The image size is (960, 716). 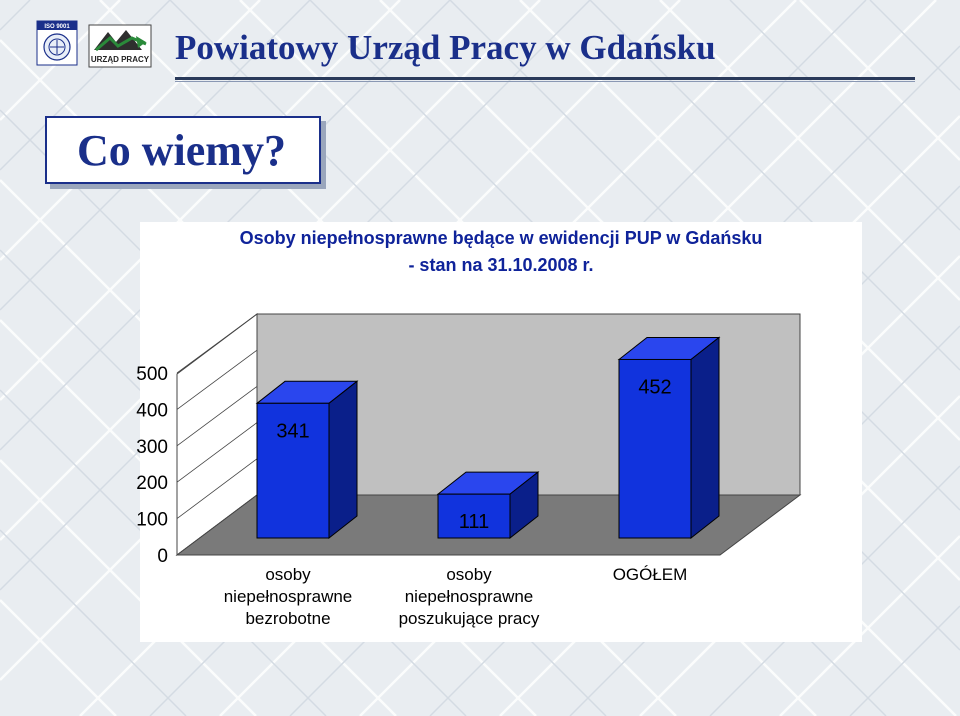 What do you see at coordinates (545, 78) in the screenshot?
I see `title-underline` at bounding box center [545, 78].